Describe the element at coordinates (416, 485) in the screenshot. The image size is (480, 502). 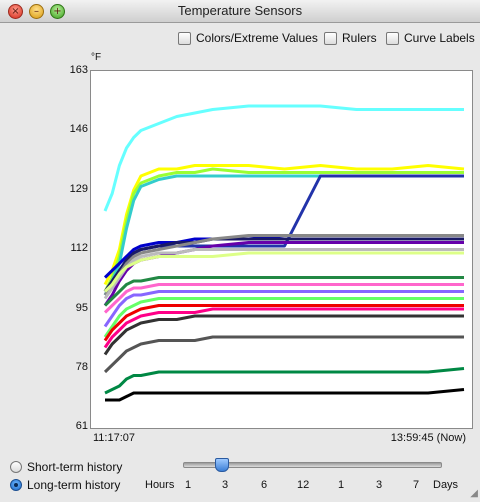
I see `scale-tick: 7` at that location.